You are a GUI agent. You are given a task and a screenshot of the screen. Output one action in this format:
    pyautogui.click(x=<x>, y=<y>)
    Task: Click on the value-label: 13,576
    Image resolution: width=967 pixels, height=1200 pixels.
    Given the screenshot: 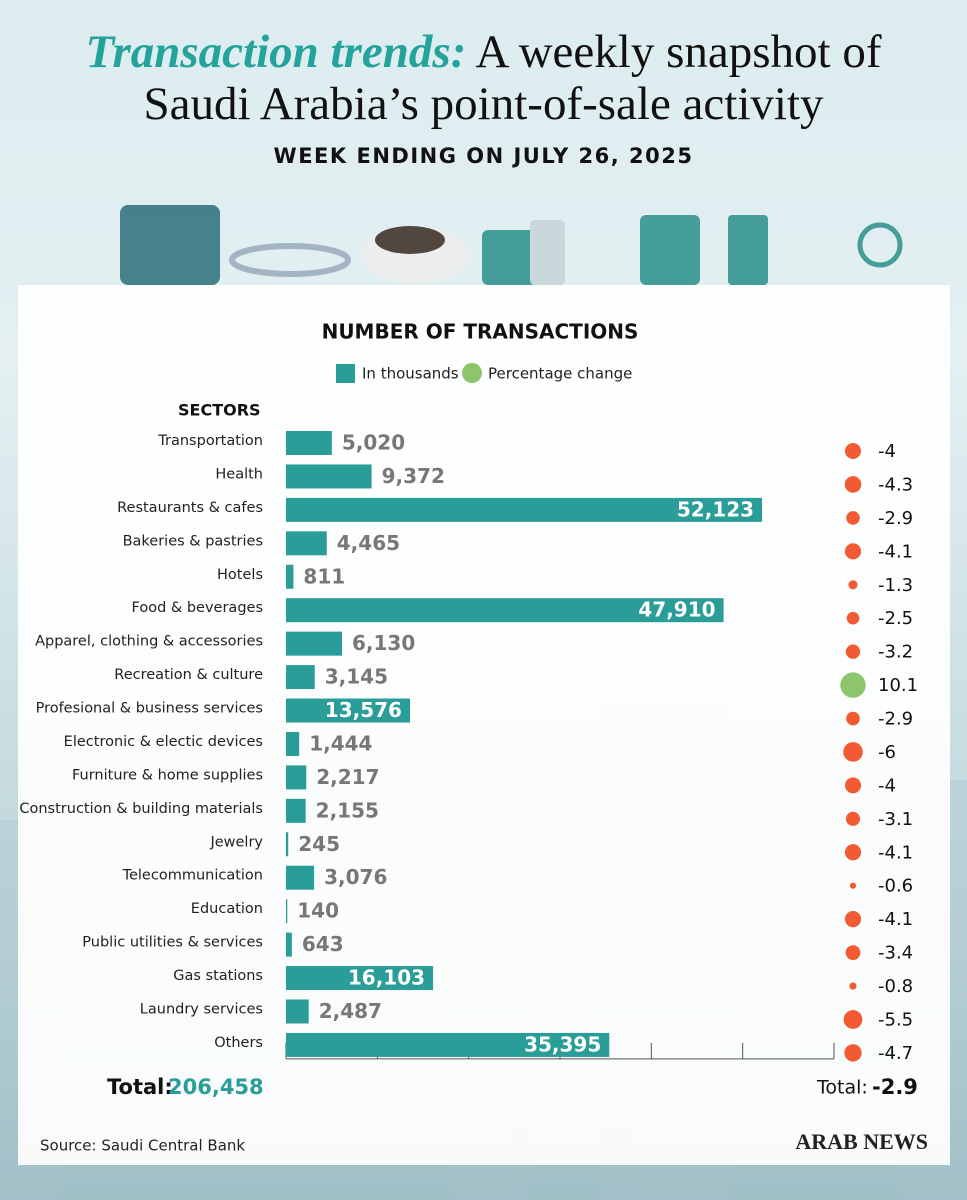 What is the action you would take?
    pyautogui.click(x=363, y=710)
    